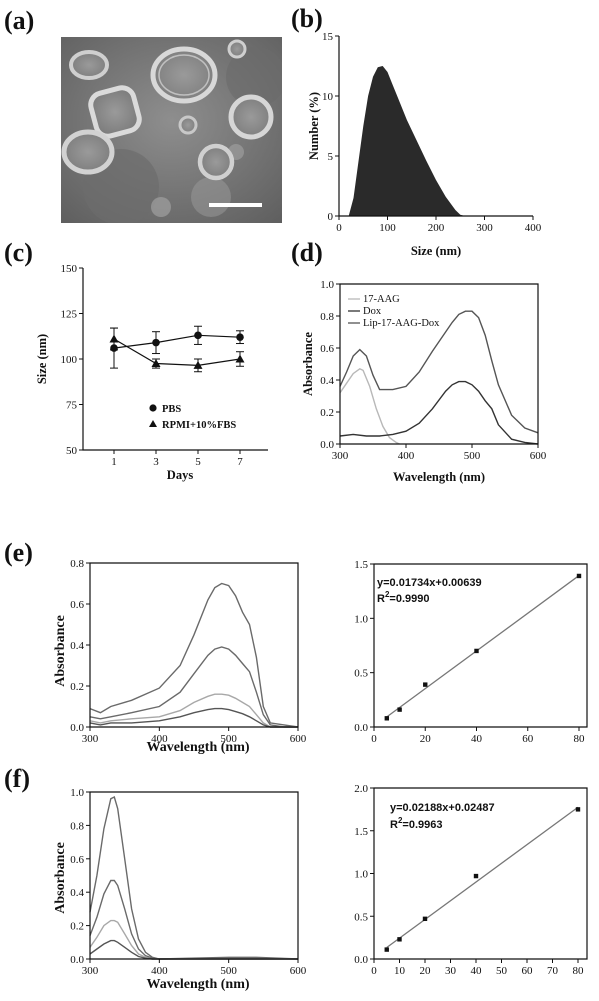 This screenshot has width=599, height=1001. Describe the element at coordinates (426, 739) in the screenshot. I see `x-tick-label: 20` at that location.